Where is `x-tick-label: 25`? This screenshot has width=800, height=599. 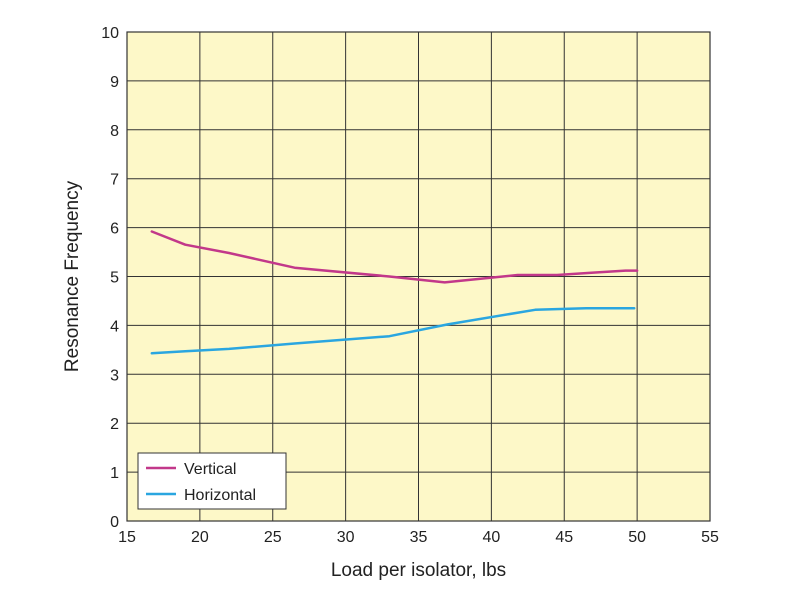
x-tick-label: 25 is located at coordinates (273, 537).